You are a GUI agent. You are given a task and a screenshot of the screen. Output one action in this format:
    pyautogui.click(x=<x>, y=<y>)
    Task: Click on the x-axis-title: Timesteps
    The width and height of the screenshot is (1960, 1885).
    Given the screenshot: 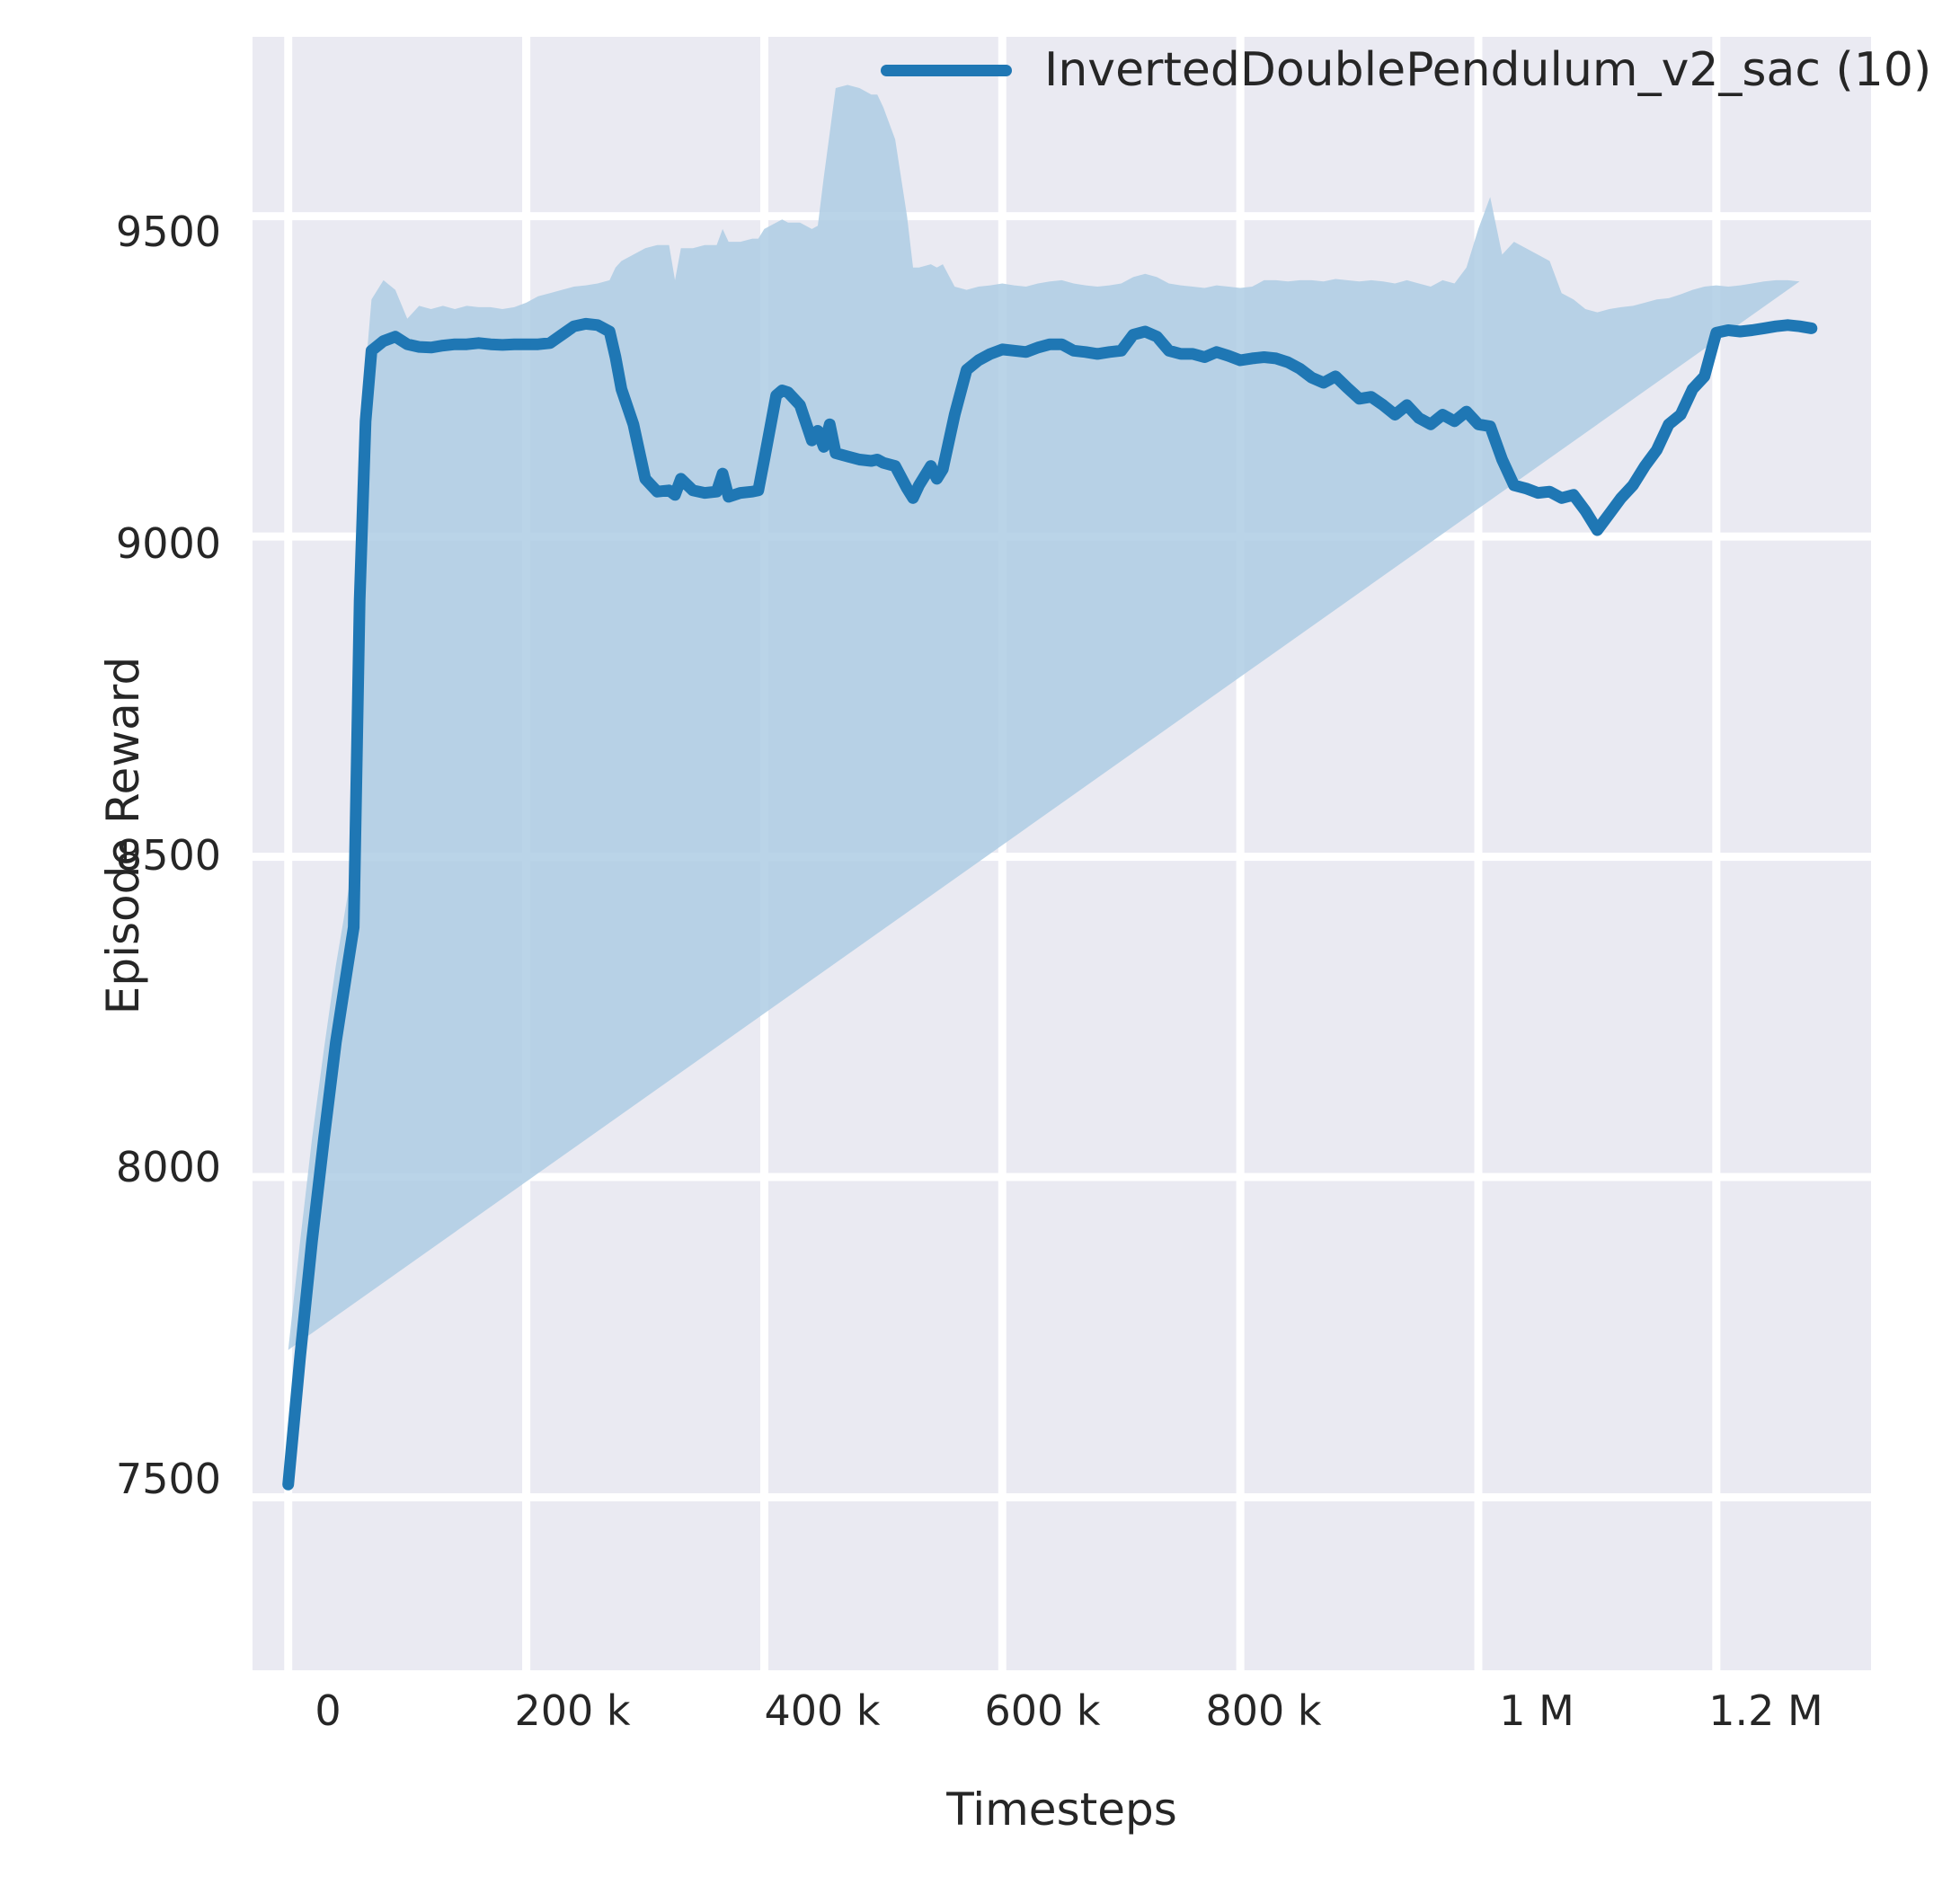 What is the action you would take?
    pyautogui.click(x=1061, y=1809)
    